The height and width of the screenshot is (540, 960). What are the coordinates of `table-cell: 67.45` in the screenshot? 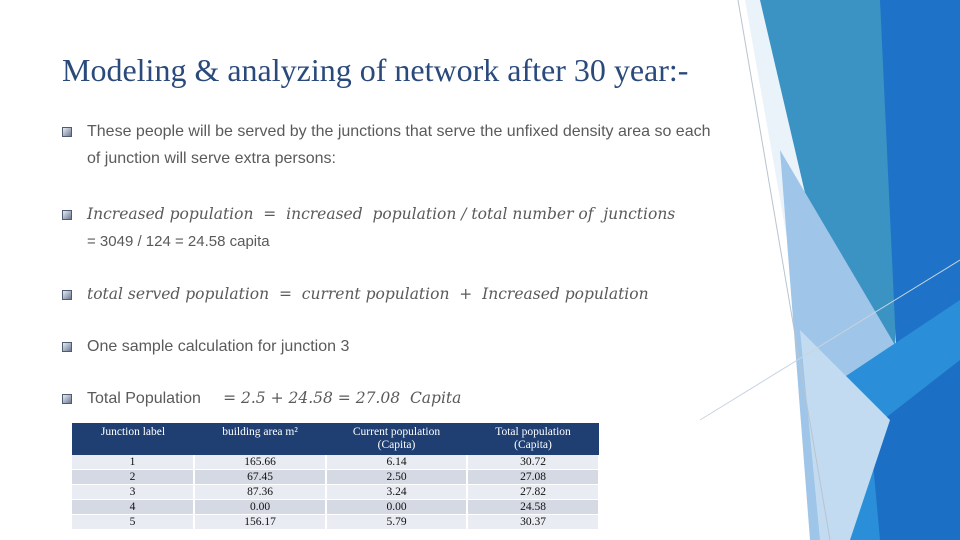 It's located at (260, 477).